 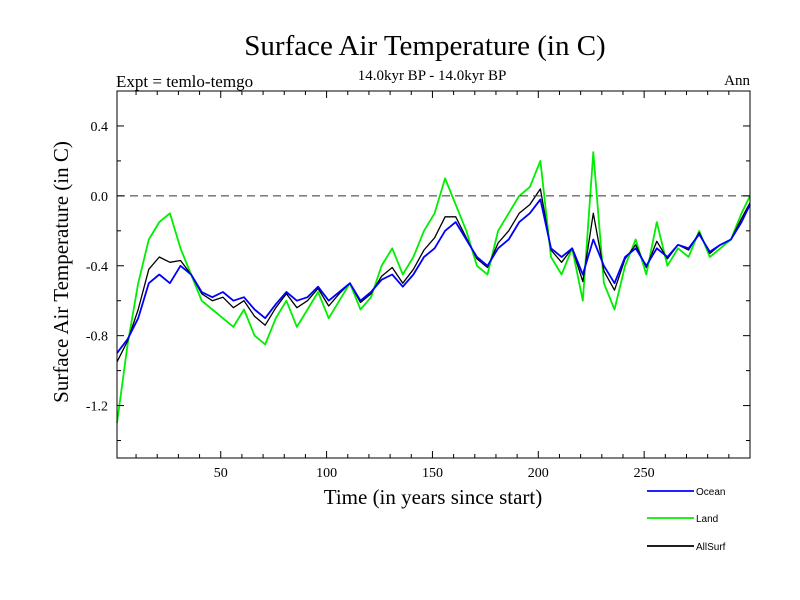 What do you see at coordinates (97, 337) in the screenshot?
I see `y-tick-label: -0.8` at bounding box center [97, 337].